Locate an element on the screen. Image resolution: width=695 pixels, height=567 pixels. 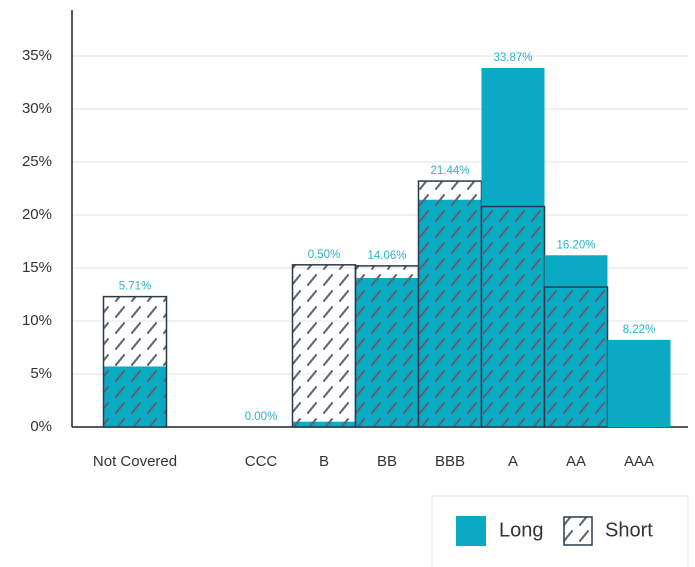
y-tick-label: 30% is located at coordinates (37, 108).